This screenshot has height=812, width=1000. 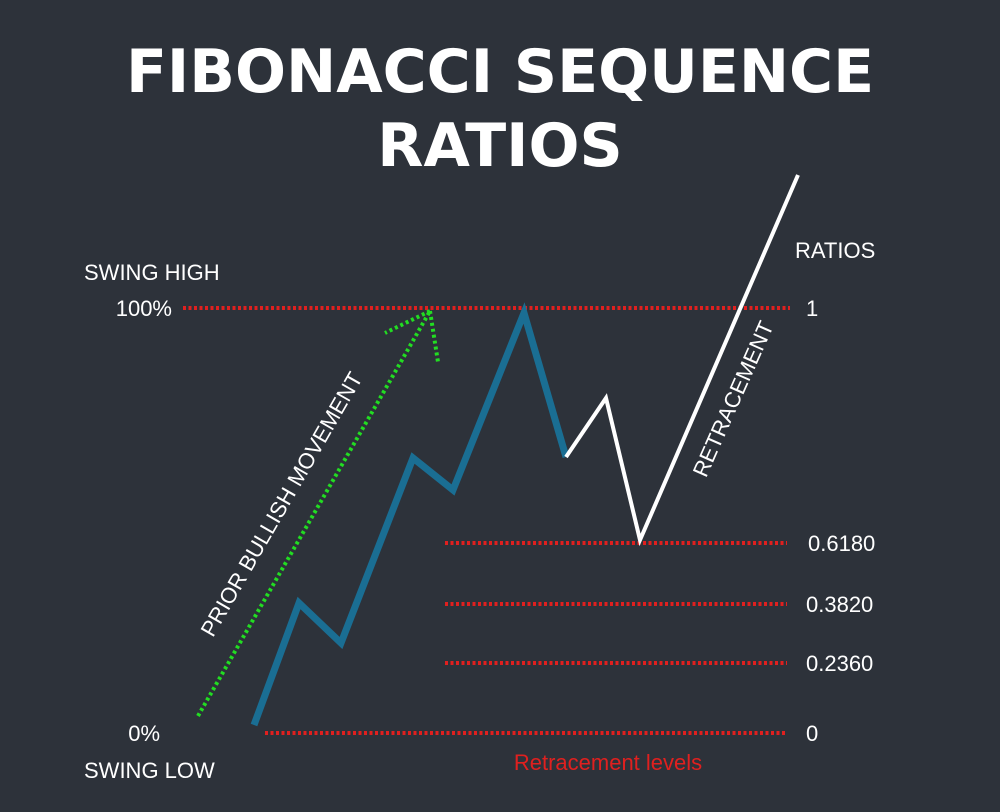 I want to click on retracement-path, so click(x=682, y=360).